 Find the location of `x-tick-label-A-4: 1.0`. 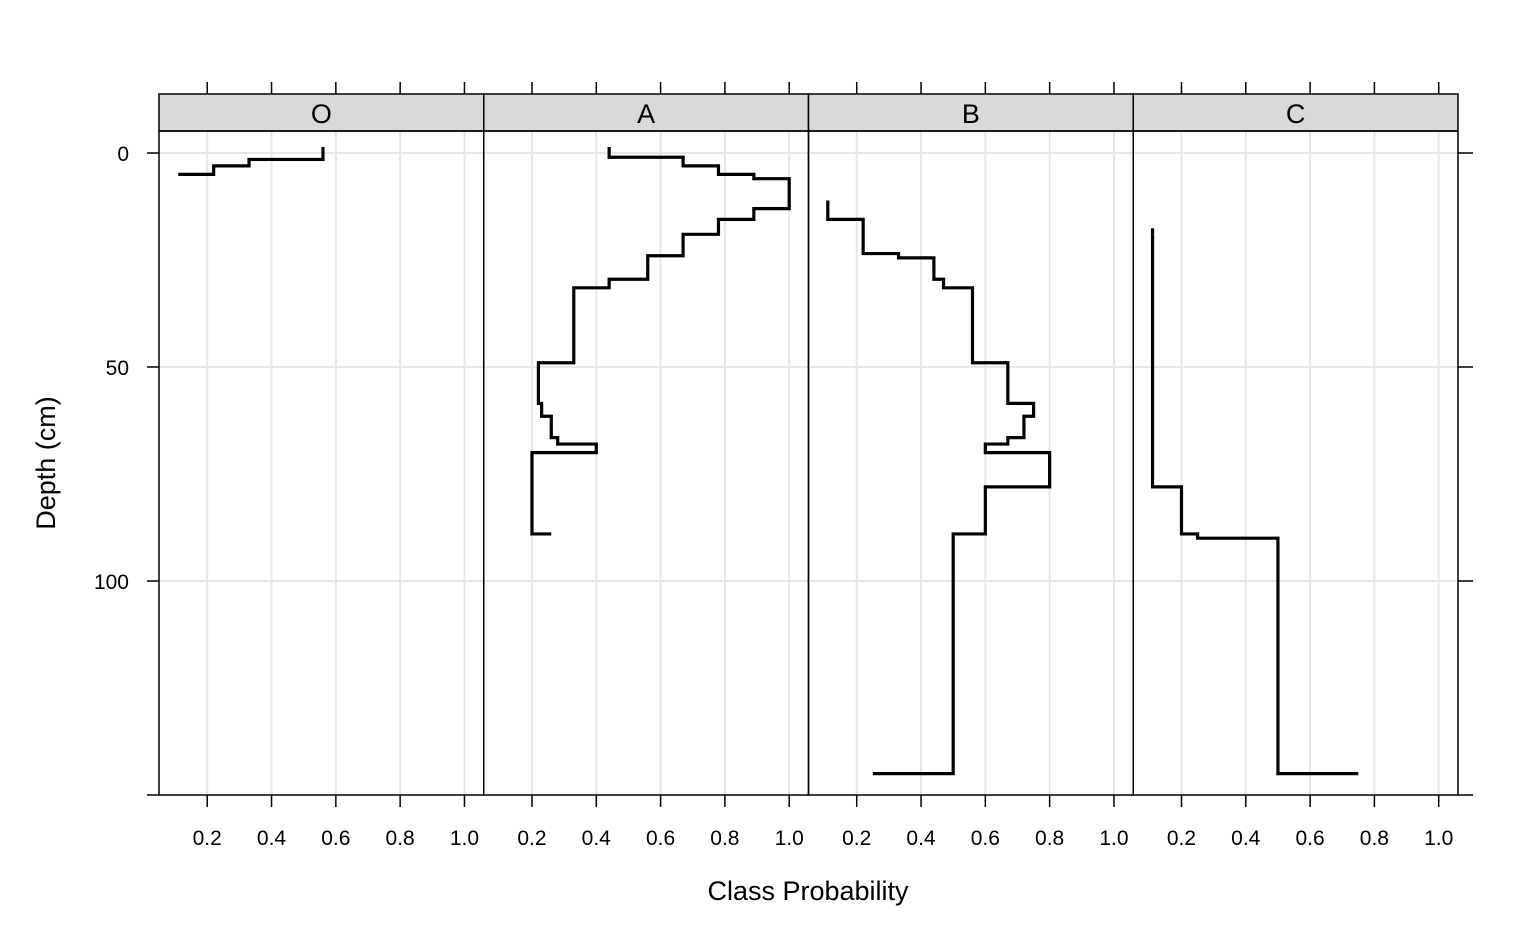

x-tick-label-A-4: 1.0 is located at coordinates (789, 838).